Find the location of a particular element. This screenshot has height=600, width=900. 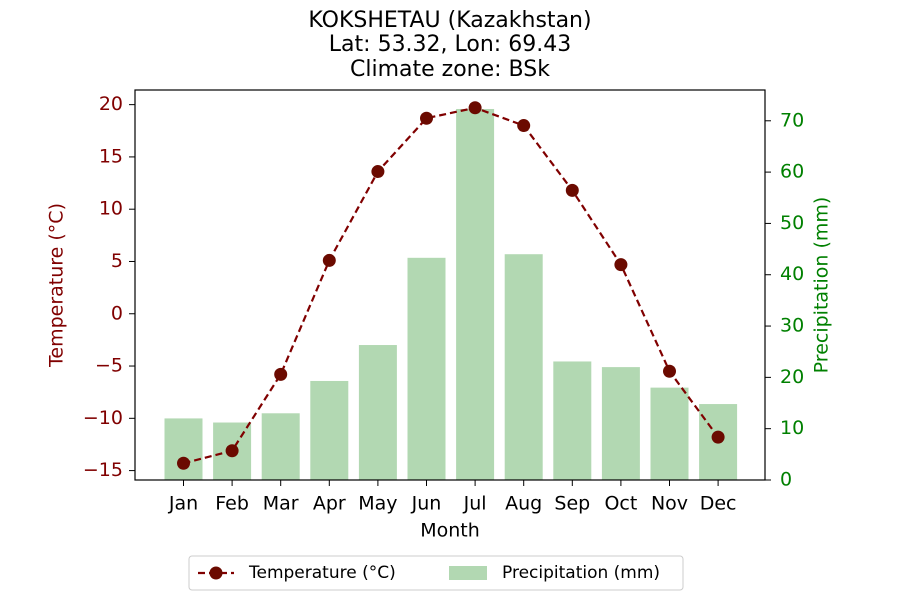

temperature-point-may is located at coordinates (378, 172).